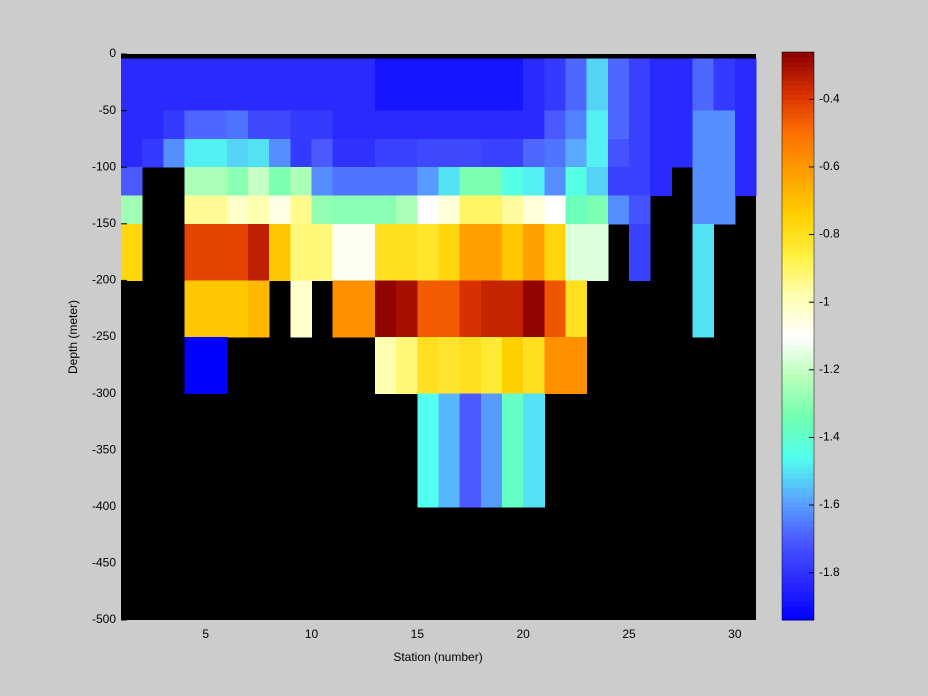  I want to click on colorbar-tick-label: -0.8, so click(829, 234).